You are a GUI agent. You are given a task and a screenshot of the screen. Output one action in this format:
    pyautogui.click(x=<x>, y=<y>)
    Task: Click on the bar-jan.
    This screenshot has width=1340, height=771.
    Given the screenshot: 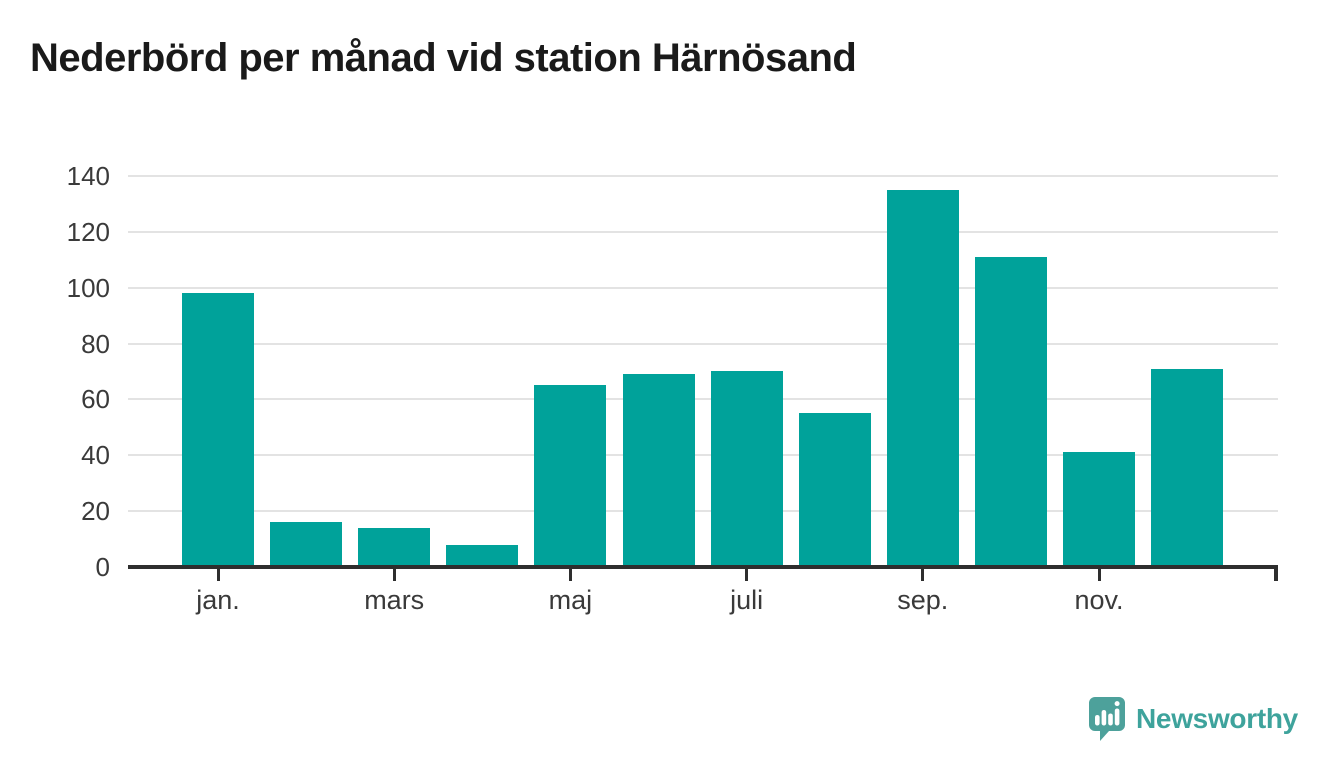 What is the action you would take?
    pyautogui.click(x=218, y=430)
    